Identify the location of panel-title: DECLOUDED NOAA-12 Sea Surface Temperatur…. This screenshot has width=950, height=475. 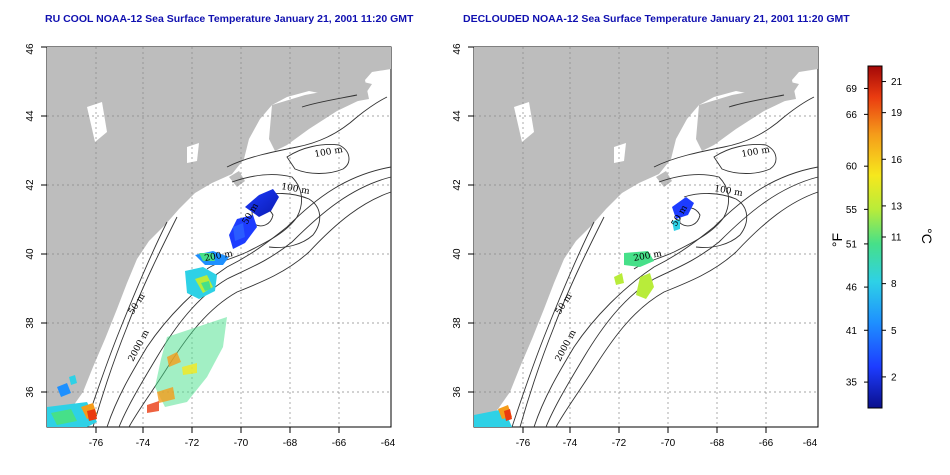
(656, 19).